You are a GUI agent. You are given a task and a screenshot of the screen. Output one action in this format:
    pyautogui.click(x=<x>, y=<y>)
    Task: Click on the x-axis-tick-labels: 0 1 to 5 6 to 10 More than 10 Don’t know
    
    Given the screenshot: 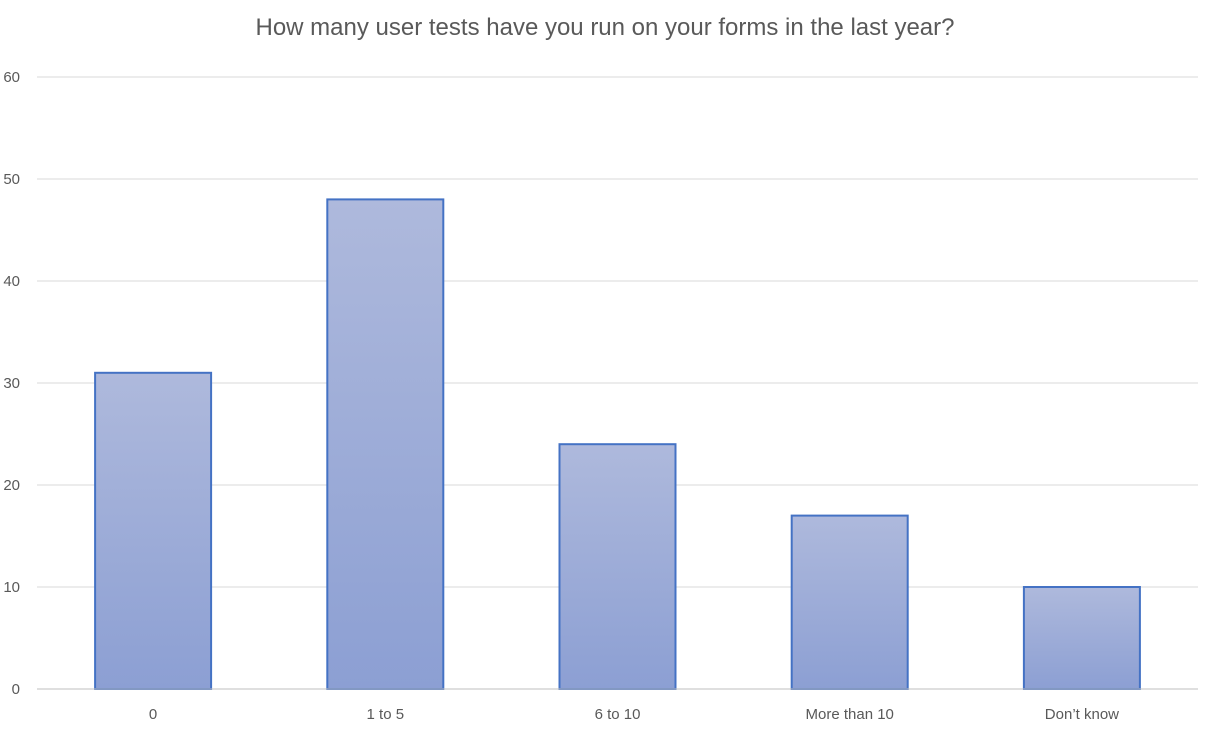 What is the action you would take?
    pyautogui.click(x=634, y=714)
    